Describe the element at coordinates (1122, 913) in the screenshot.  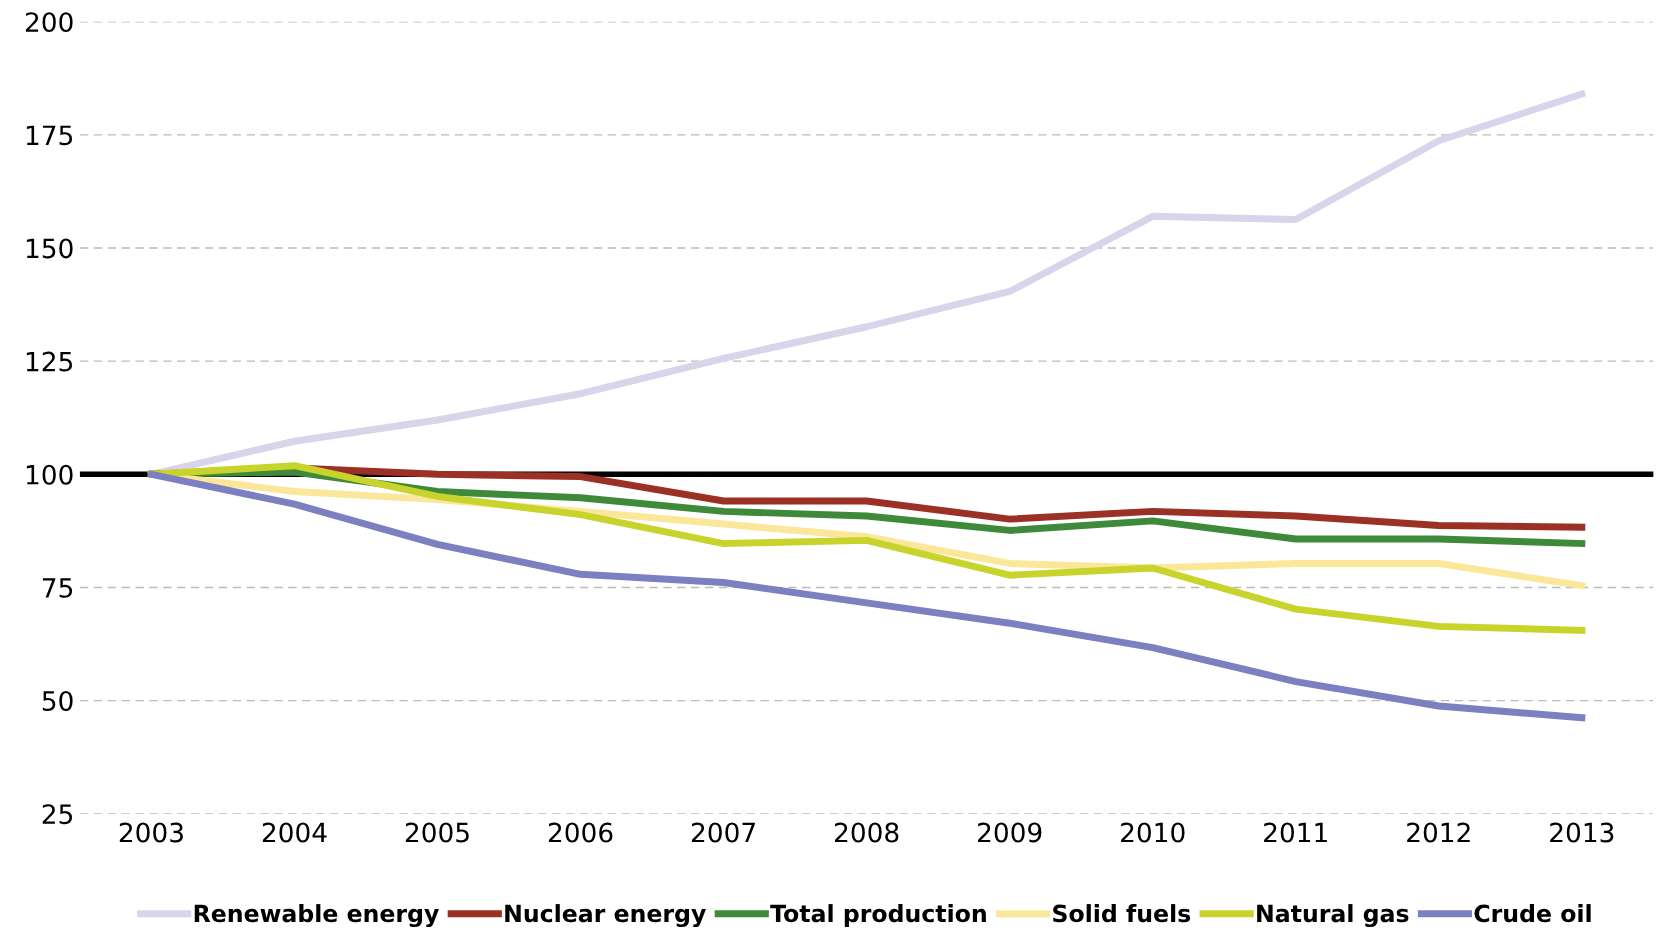
I see `legend-label: Solid fuels` at that location.